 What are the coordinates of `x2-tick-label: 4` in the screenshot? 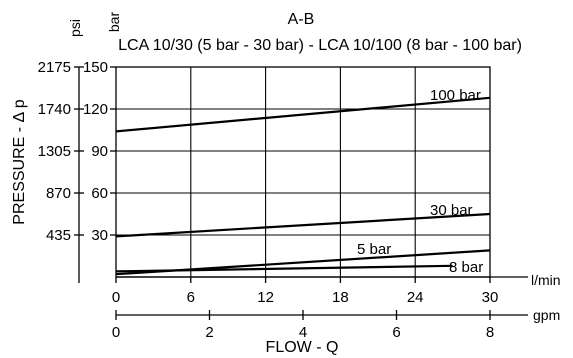 It's located at (303, 332).